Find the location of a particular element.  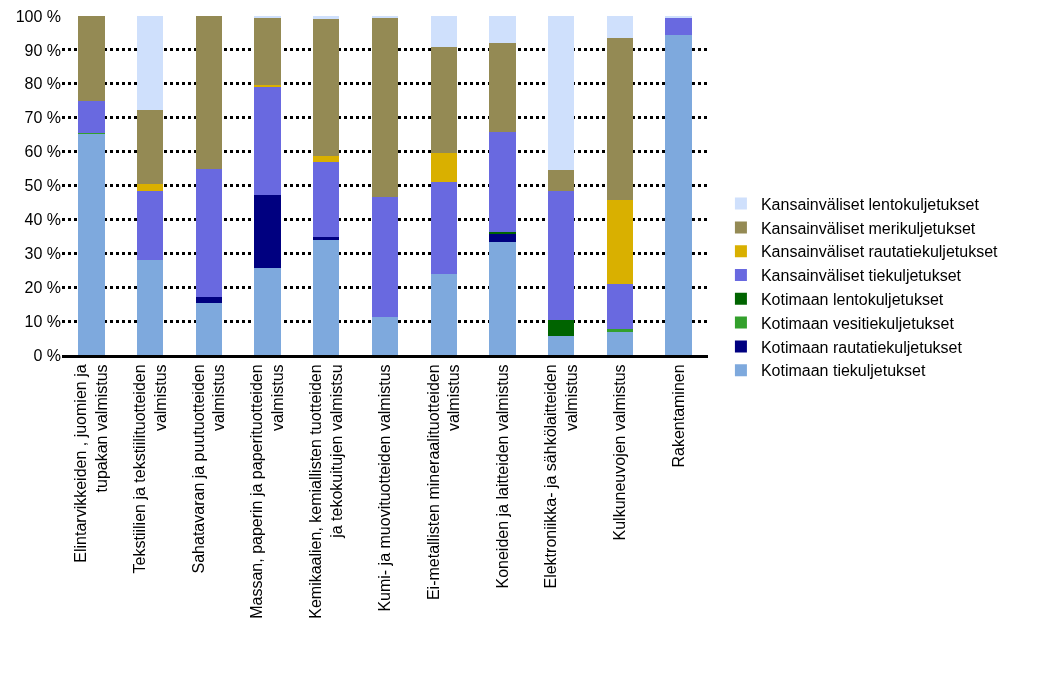

x-tick-label: Koneiden ja laitteiden valmistus is located at coordinates (502, 476).